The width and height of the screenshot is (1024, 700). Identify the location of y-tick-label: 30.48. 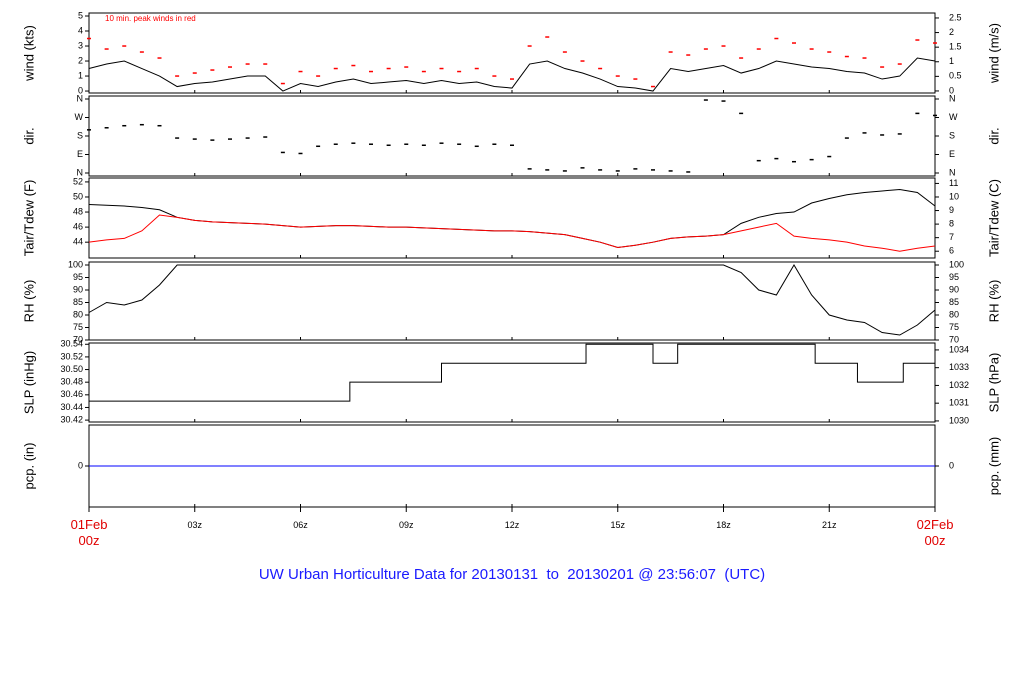
(71, 382).